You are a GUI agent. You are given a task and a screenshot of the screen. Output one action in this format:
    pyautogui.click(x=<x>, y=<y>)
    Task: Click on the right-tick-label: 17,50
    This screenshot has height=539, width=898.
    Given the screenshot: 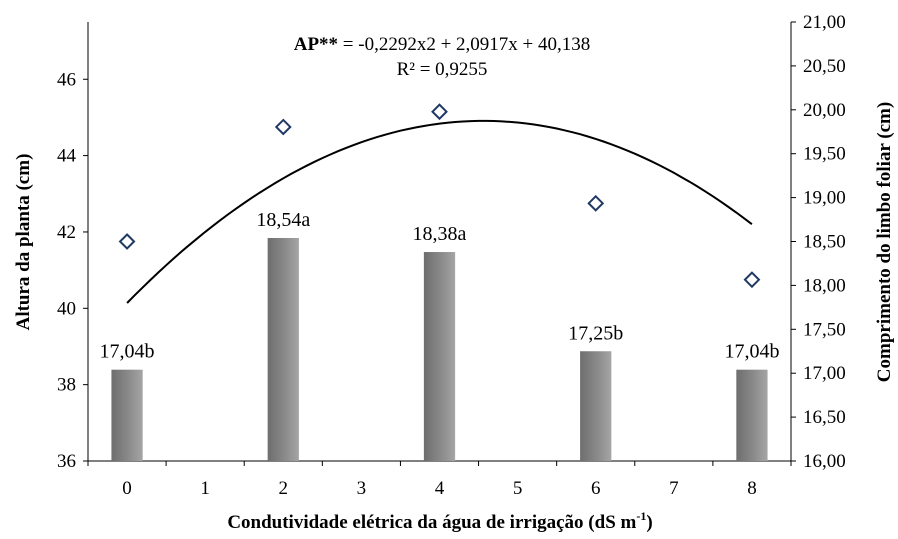 What is the action you would take?
    pyautogui.click(x=824, y=329)
    